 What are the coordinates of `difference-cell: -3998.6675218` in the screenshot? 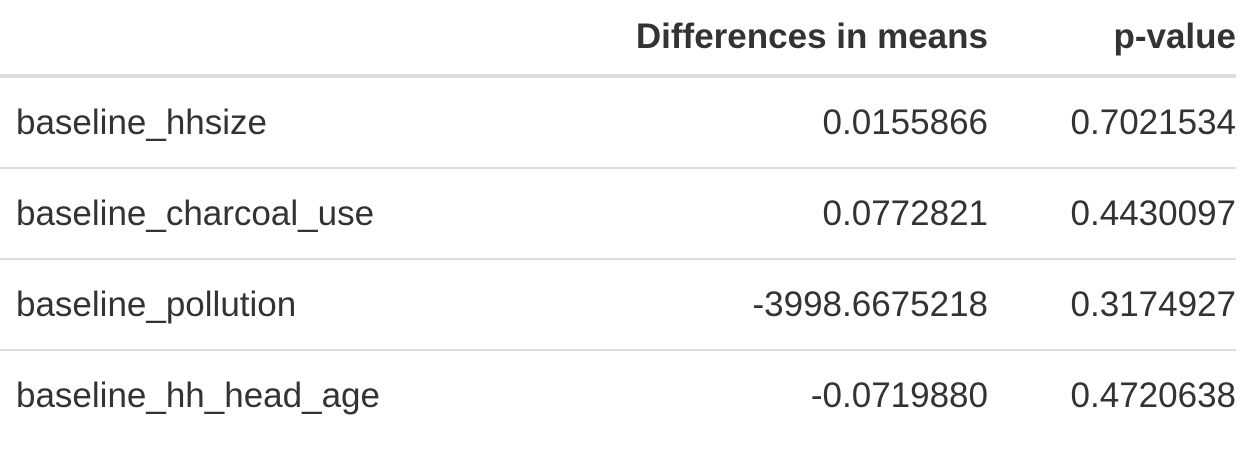 It's located at (804, 305).